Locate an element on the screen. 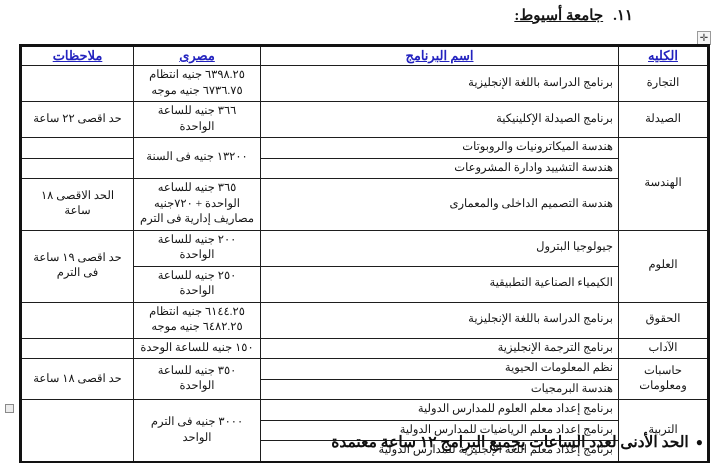  program-cell: هندسة البرمجيات is located at coordinates (439, 389).